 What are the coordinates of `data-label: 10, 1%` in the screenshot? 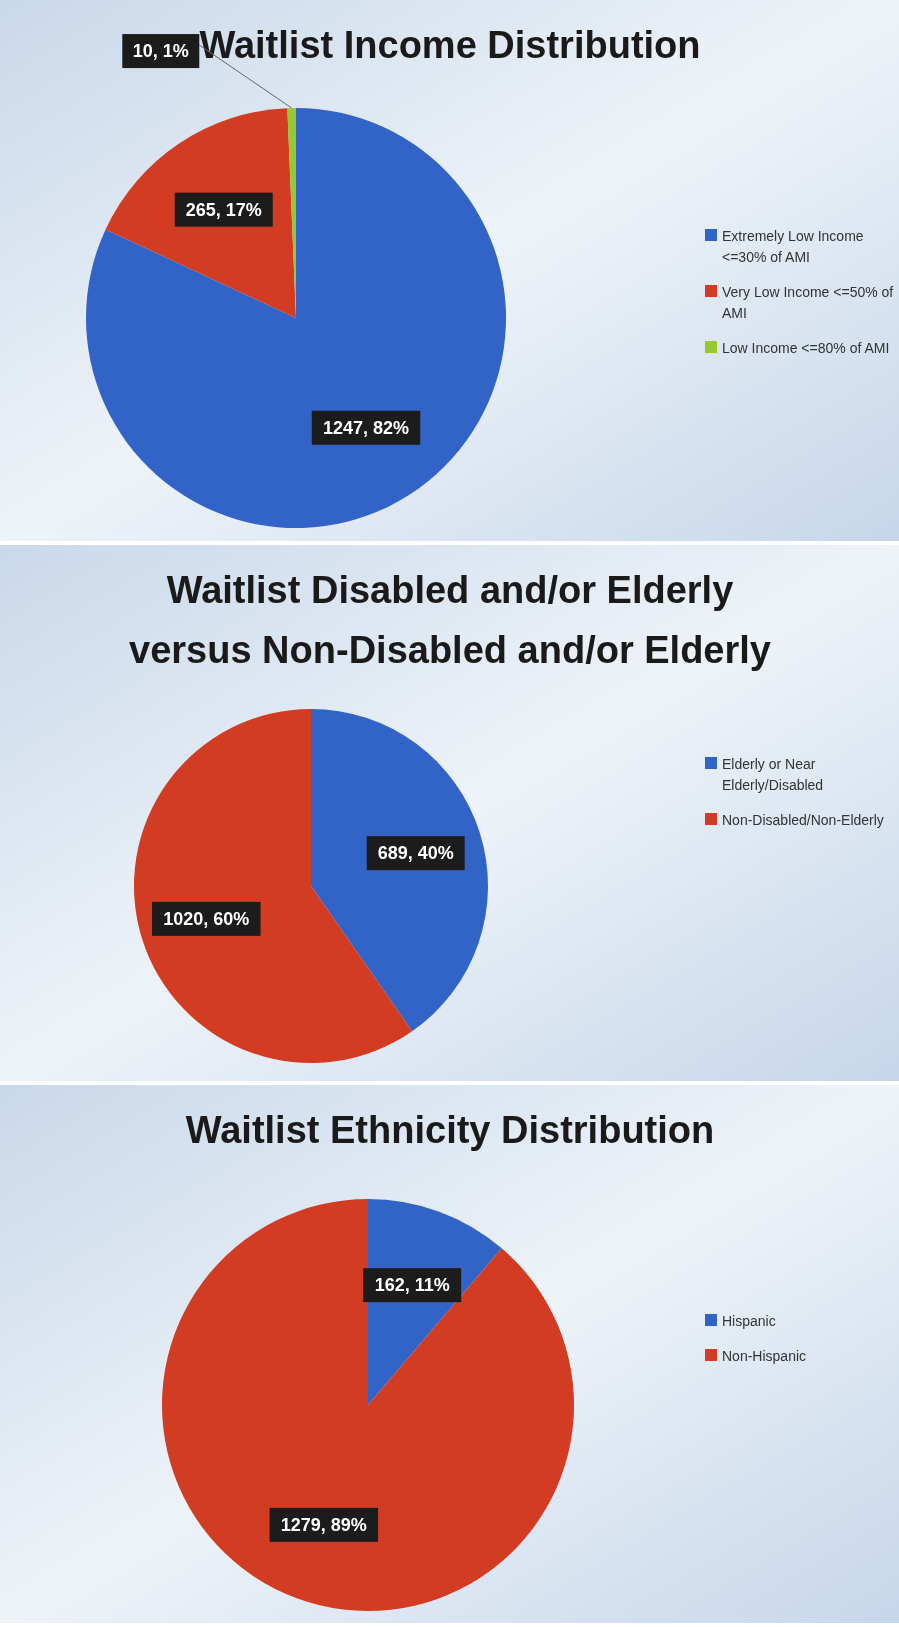 It's located at (160, 51).